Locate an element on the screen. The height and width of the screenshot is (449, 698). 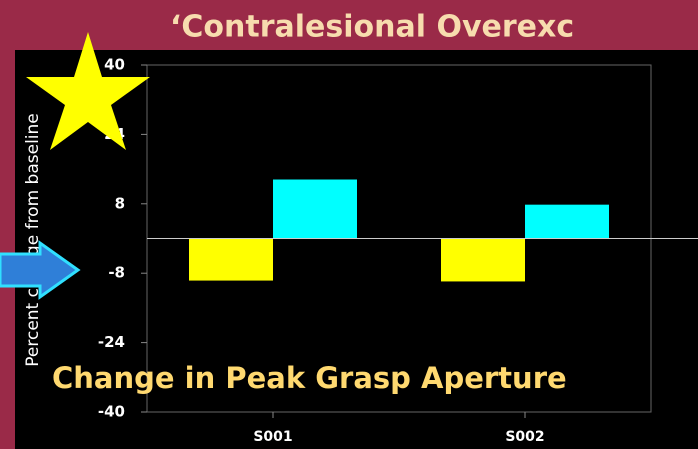
slide-title: ‘Contralesional Overexc is located at coordinates (372, 27).